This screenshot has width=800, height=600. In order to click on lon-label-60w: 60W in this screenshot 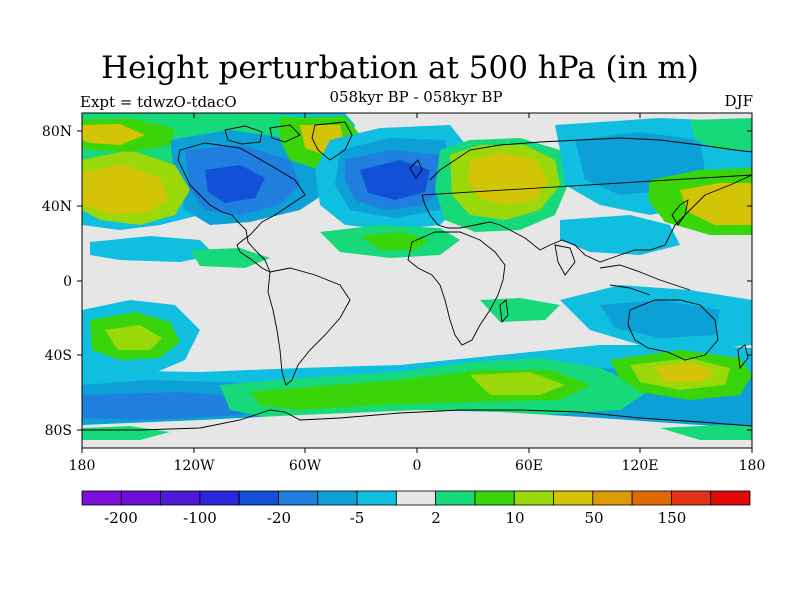, I will do `click(305, 466)`.